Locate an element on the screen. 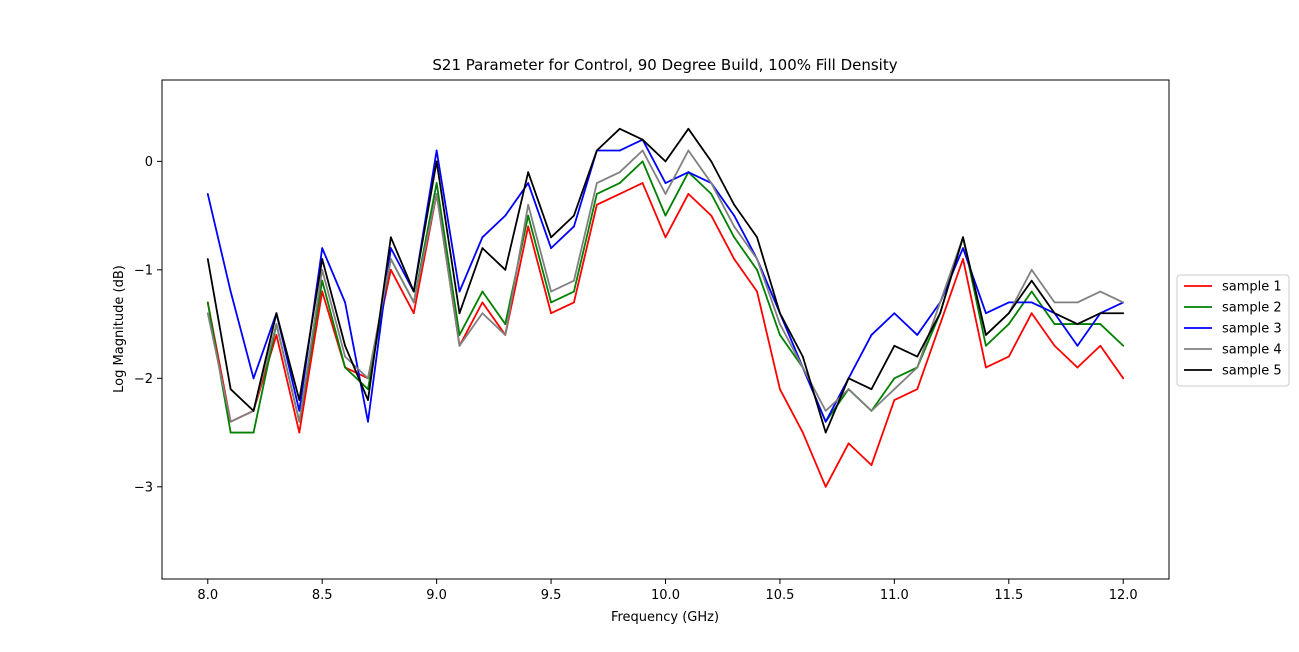 This screenshot has width=1299, height=652. x-tick-label: 10.5 is located at coordinates (779, 595).